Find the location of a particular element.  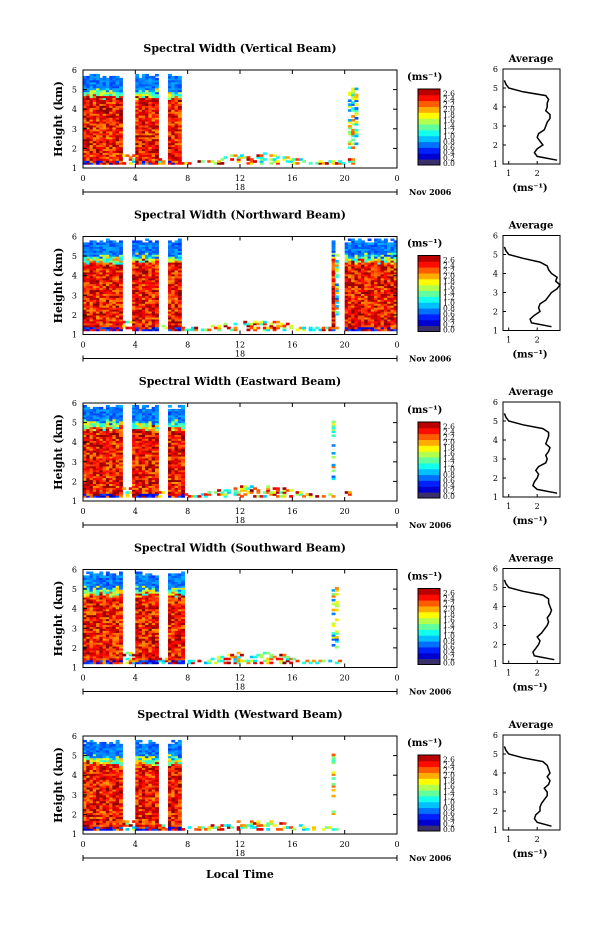

average-y-tick-label: 3 is located at coordinates (495, 293).